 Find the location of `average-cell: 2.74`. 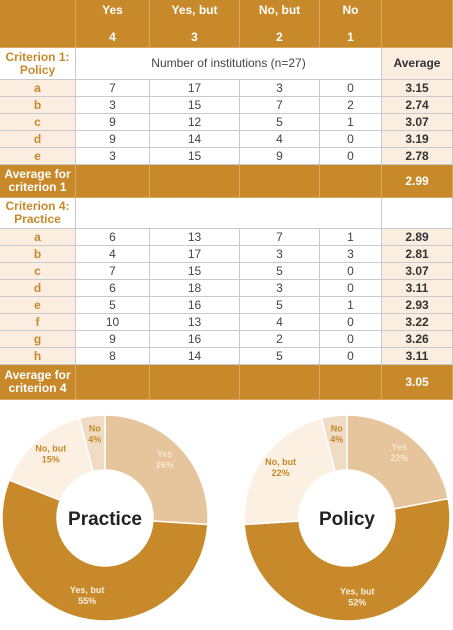

average-cell: 2.74 is located at coordinates (417, 105).